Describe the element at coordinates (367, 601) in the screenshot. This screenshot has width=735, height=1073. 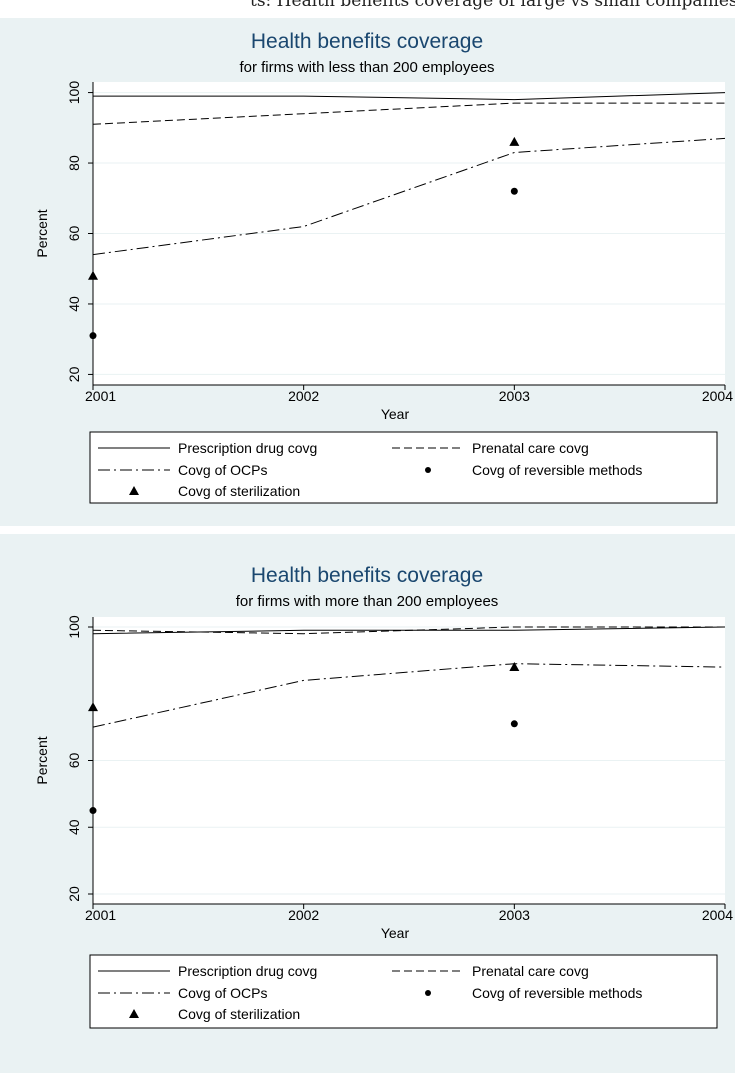
I see `chart-subtitle: for firms with more than 200 employees` at that location.